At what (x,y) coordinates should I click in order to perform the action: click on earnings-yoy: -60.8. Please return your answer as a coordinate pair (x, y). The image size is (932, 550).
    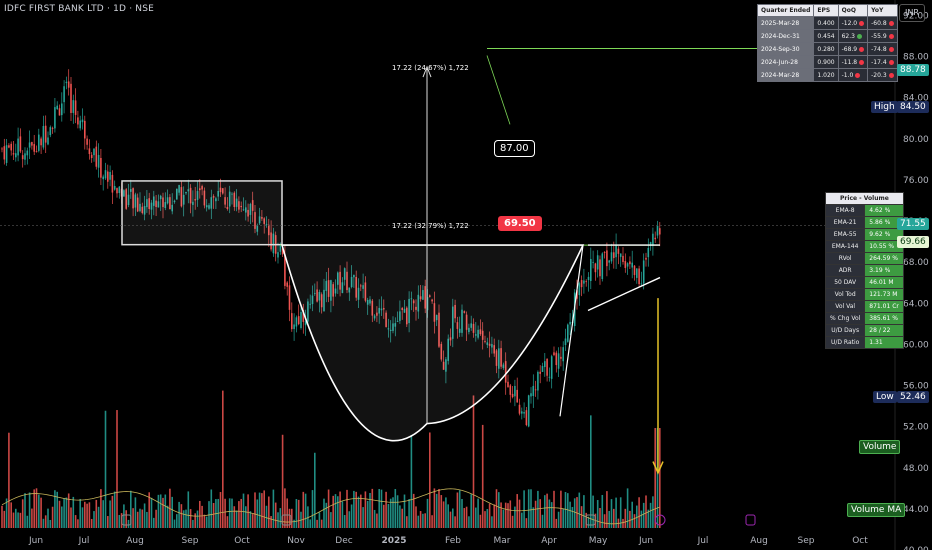
    Looking at the image, I should click on (882, 23).